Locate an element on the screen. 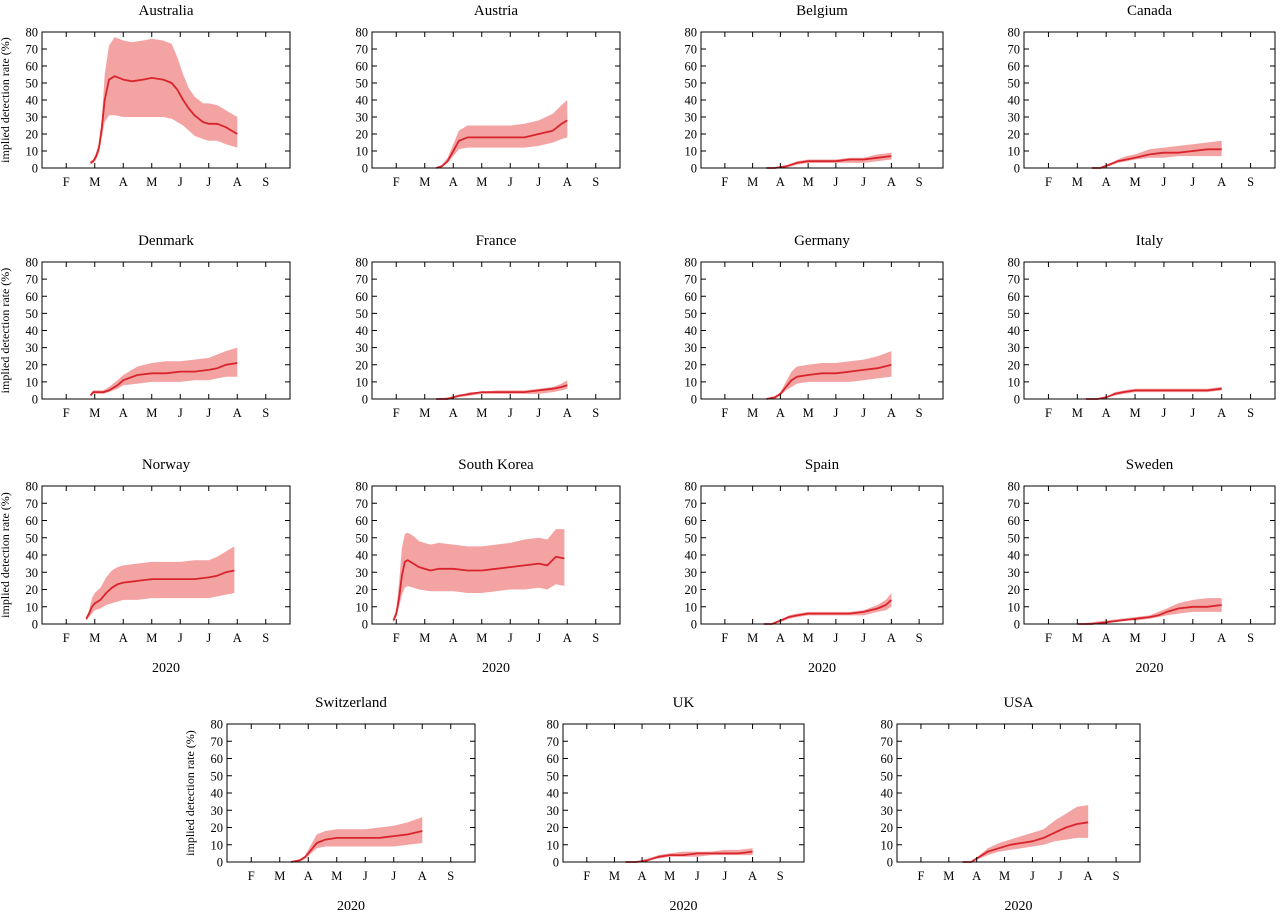  y-axis-label: implied detection rate (%) is located at coordinates (6, 331).